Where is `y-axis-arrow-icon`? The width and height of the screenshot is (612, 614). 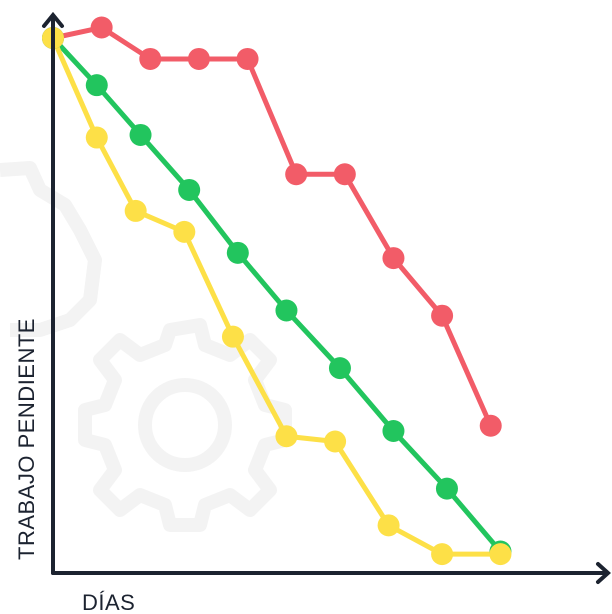 y-axis-arrow-icon is located at coordinates (53, 19).